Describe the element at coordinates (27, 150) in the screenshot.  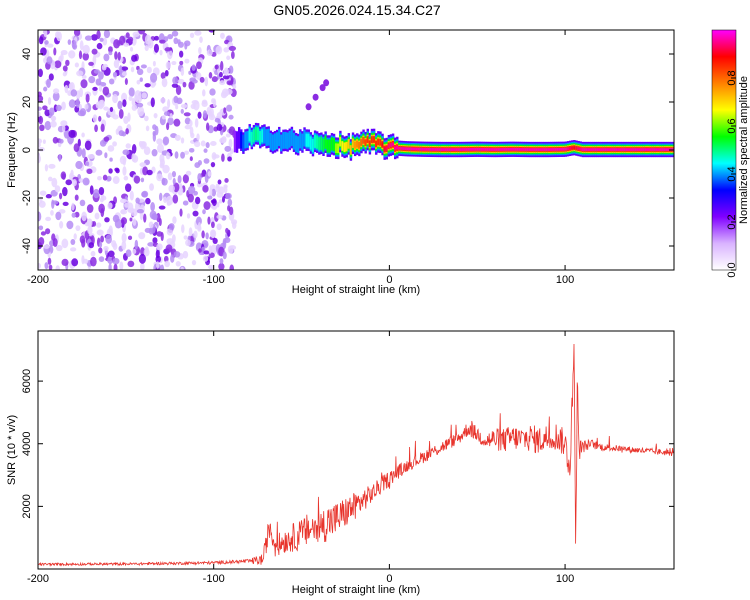
I see `y-tick-label: 0` at that location.